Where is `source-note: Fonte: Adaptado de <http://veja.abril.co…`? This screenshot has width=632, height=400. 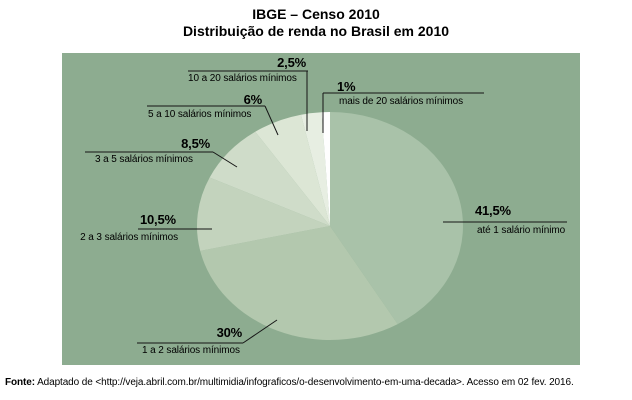
source-note: Fonte: Adaptado de <http://veja.abril.co… is located at coordinates (318, 383).